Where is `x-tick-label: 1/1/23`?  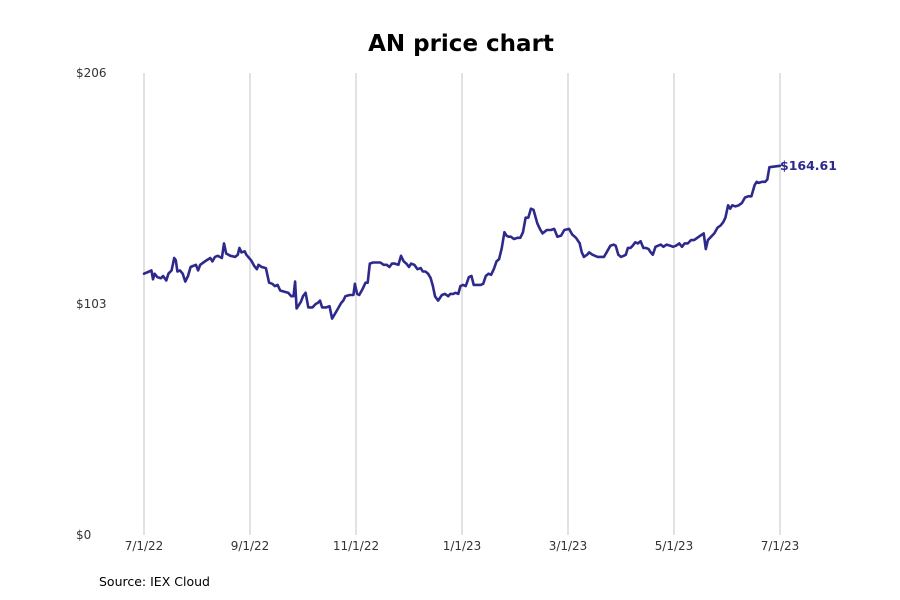
x-tick-label: 1/1/23 is located at coordinates (462, 546).